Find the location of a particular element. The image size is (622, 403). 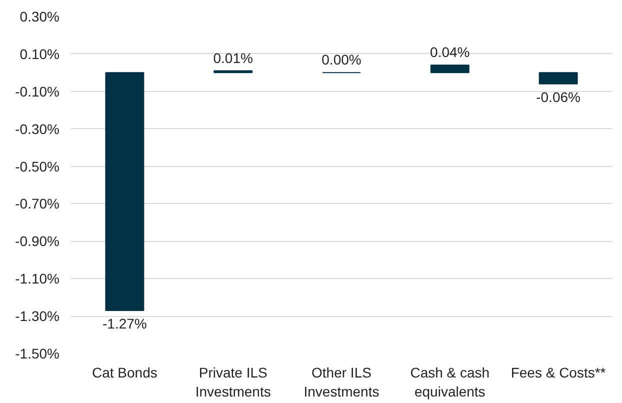

x-tick-label: Cat Bonds is located at coordinates (125, 372).